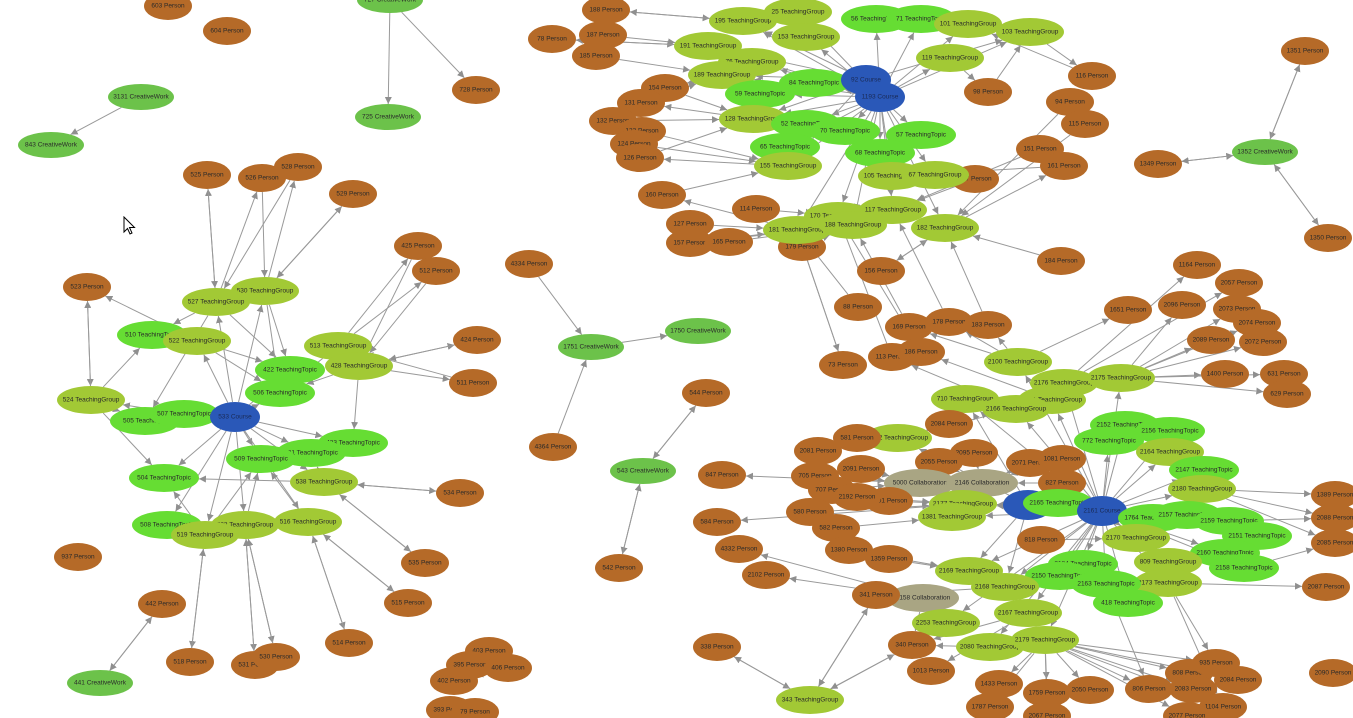 Image resolution: width=1353 pixels, height=718 pixels. What do you see at coordinates (1332, 495) in the screenshot?
I see `node-person: 1389 Person` at bounding box center [1332, 495].